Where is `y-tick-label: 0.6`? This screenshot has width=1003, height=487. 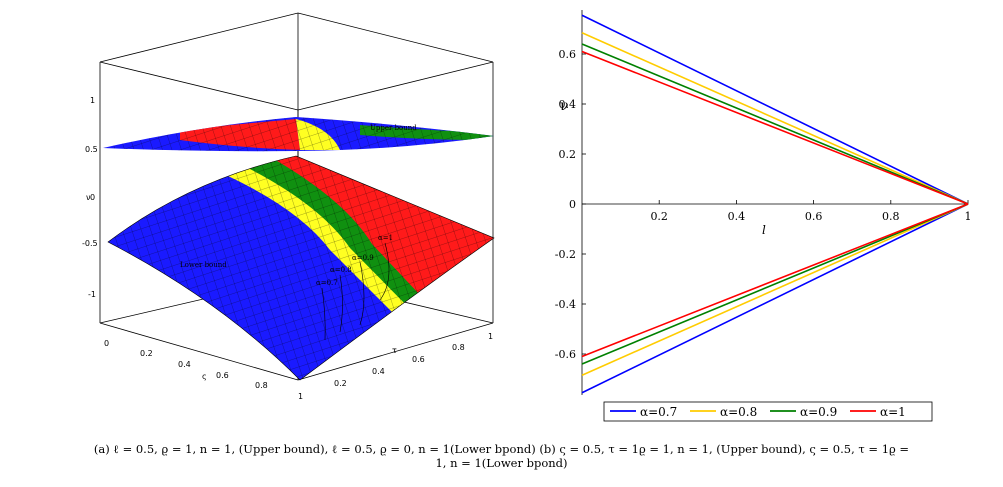 y-tick-label: 0.6 is located at coordinates (568, 54).